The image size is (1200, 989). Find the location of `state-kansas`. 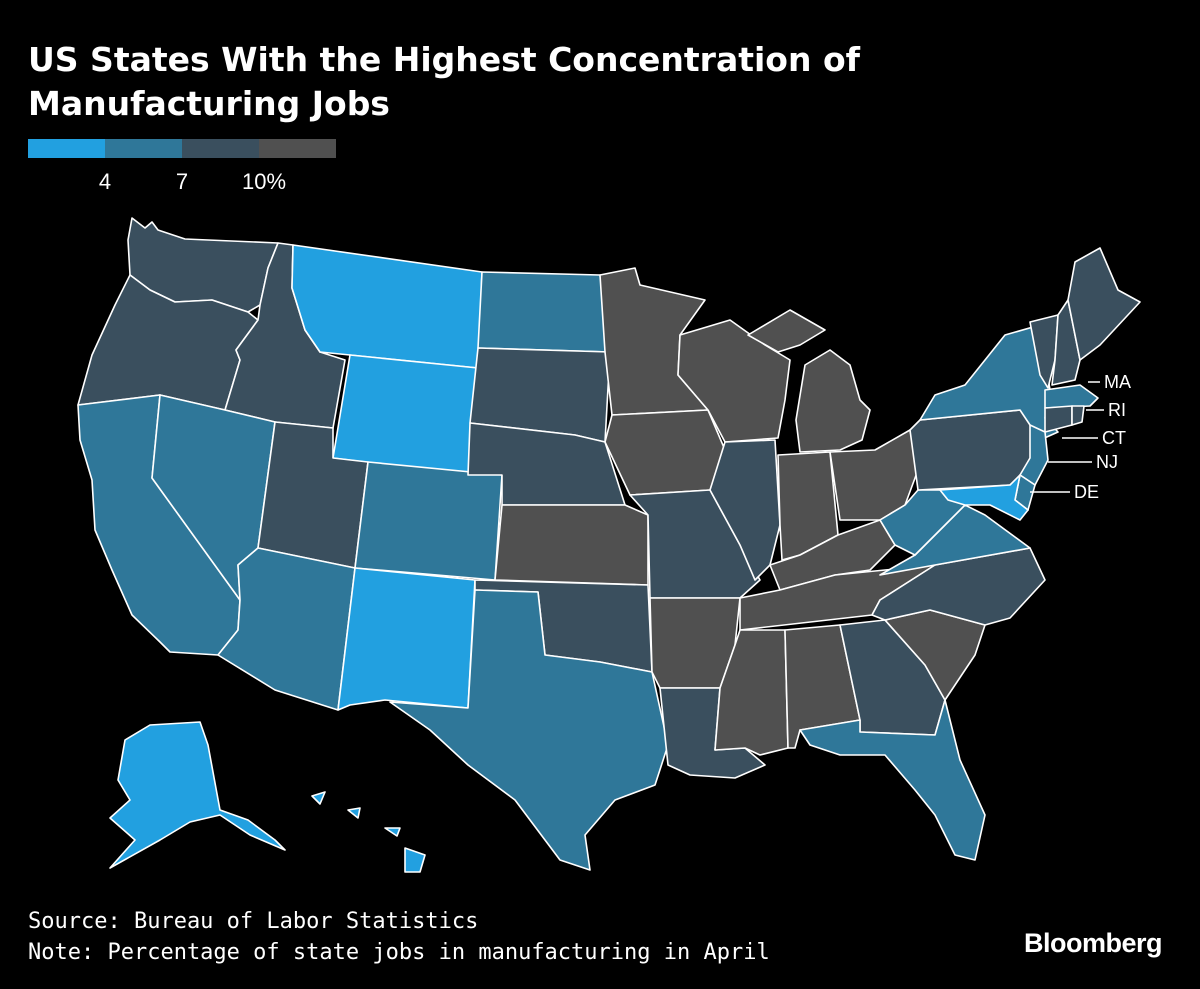

state-kansas is located at coordinates (571, 545).